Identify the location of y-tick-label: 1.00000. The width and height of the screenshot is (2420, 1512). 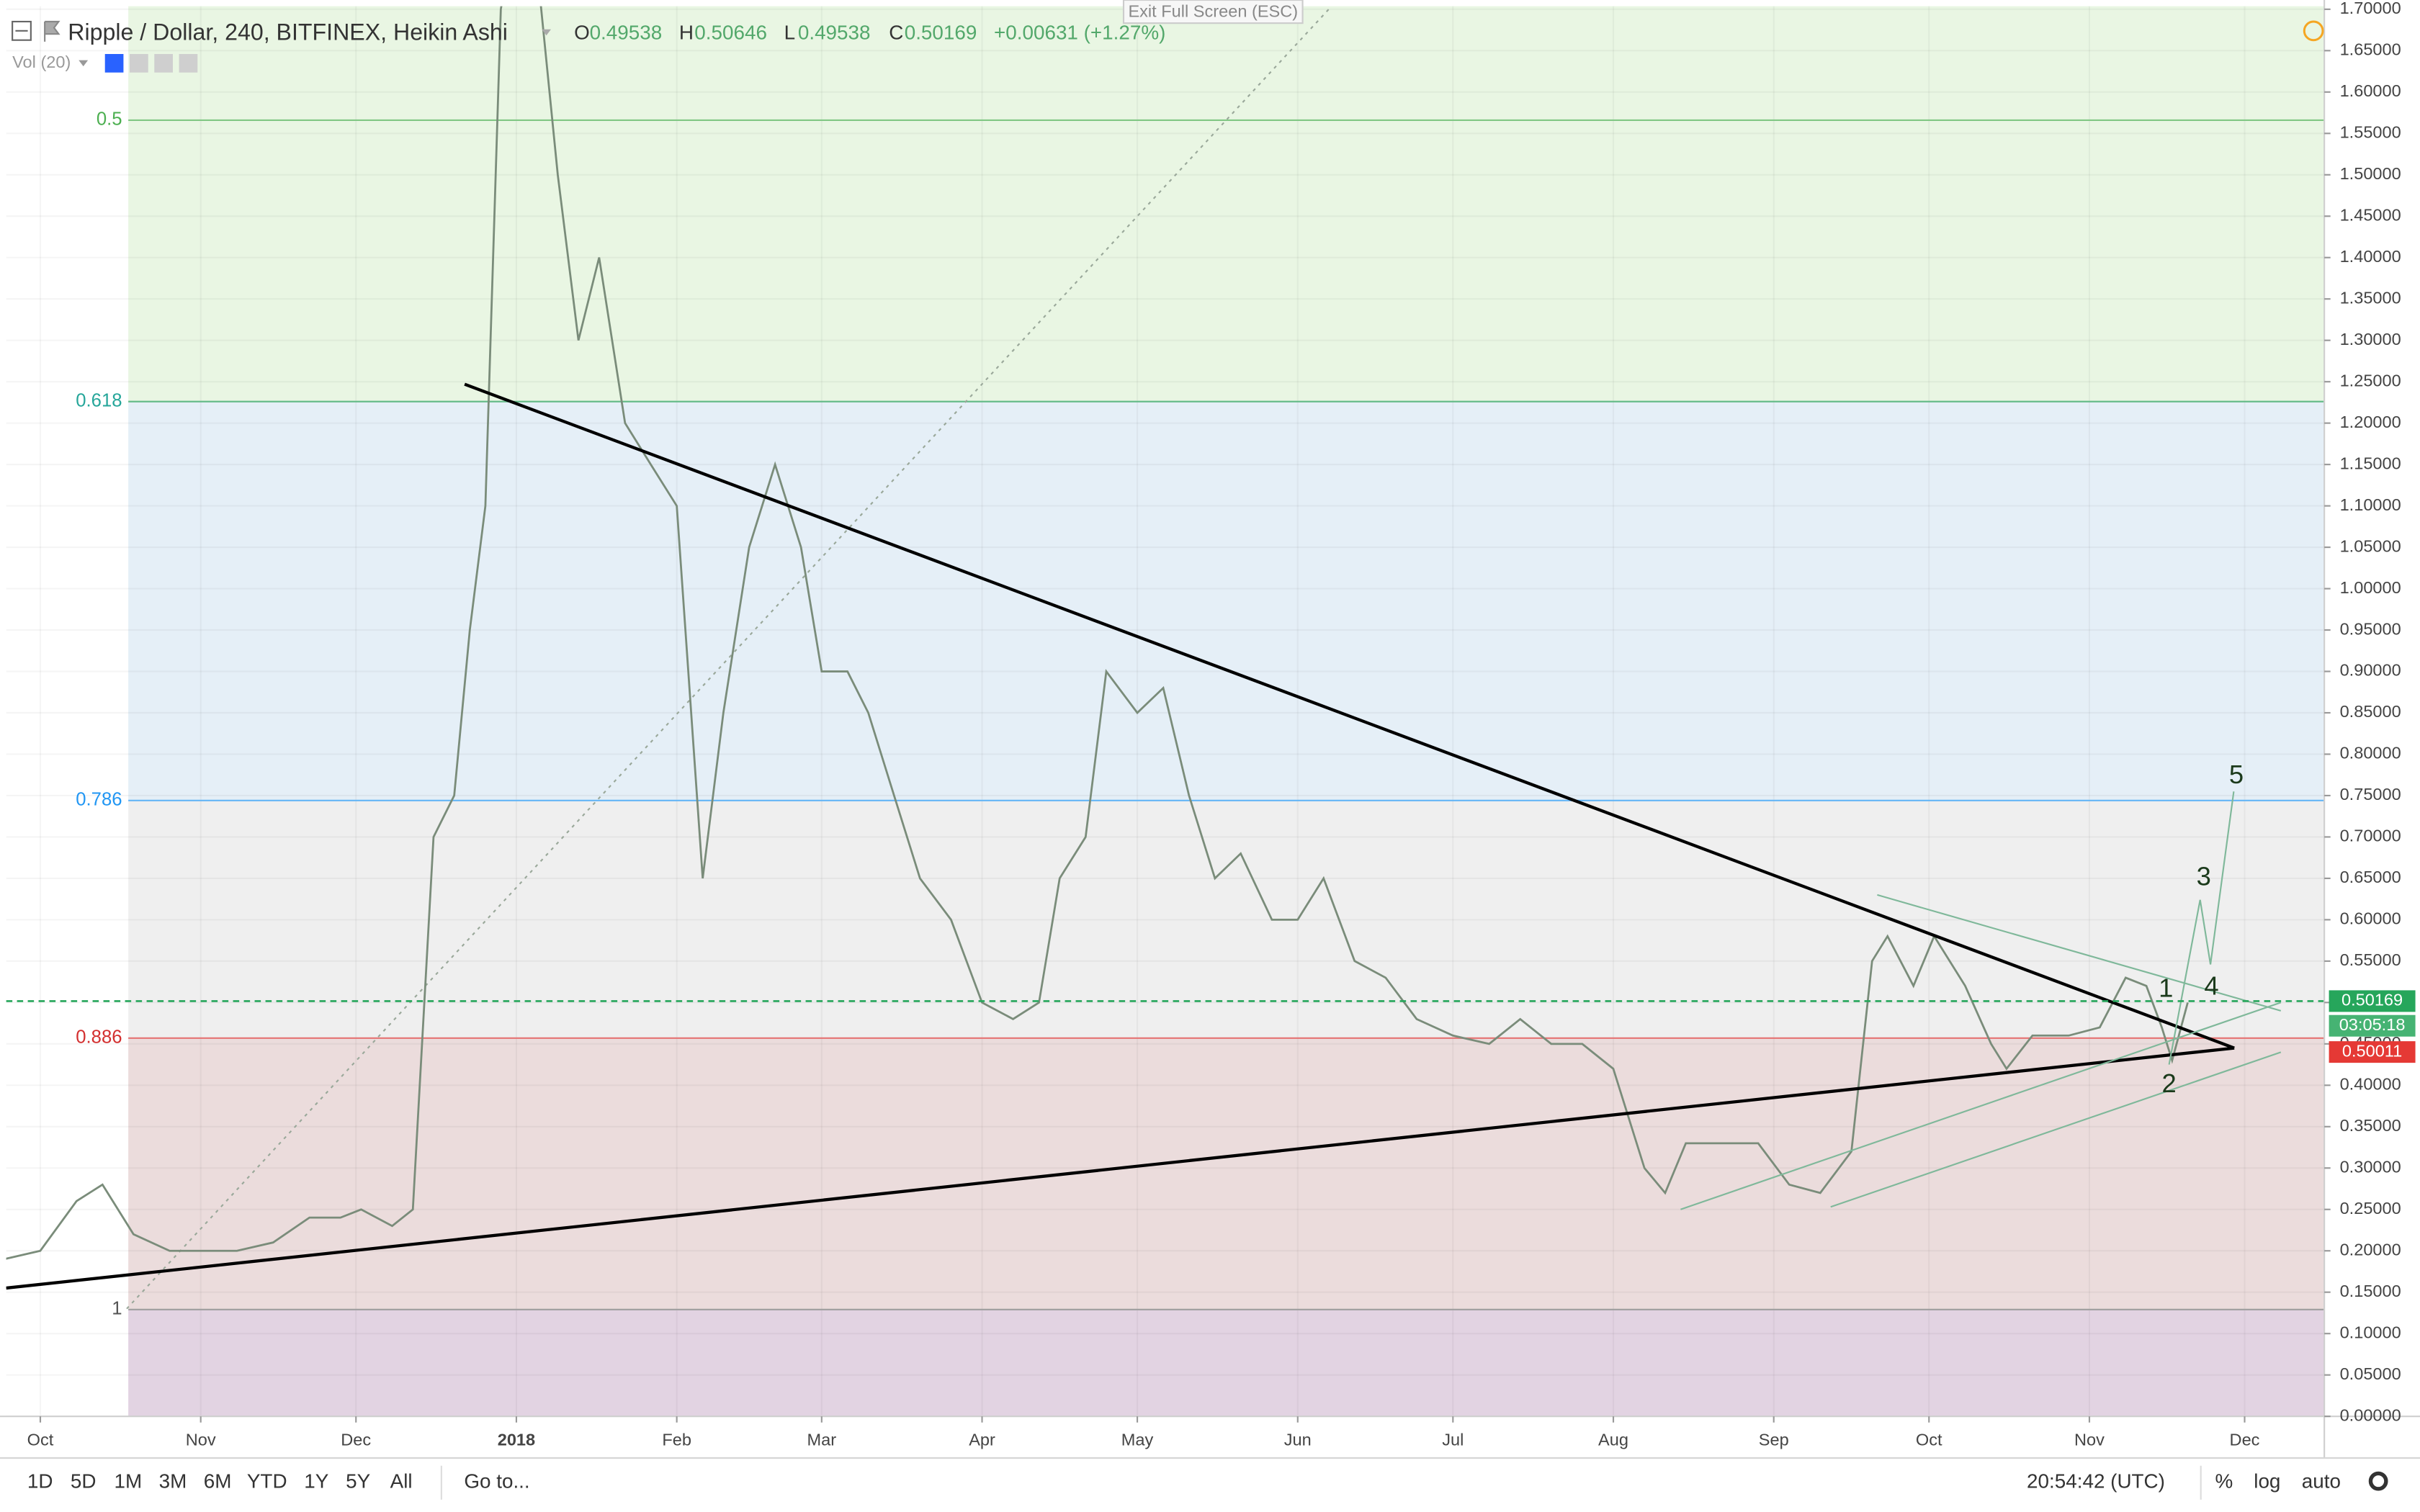
(2370, 587).